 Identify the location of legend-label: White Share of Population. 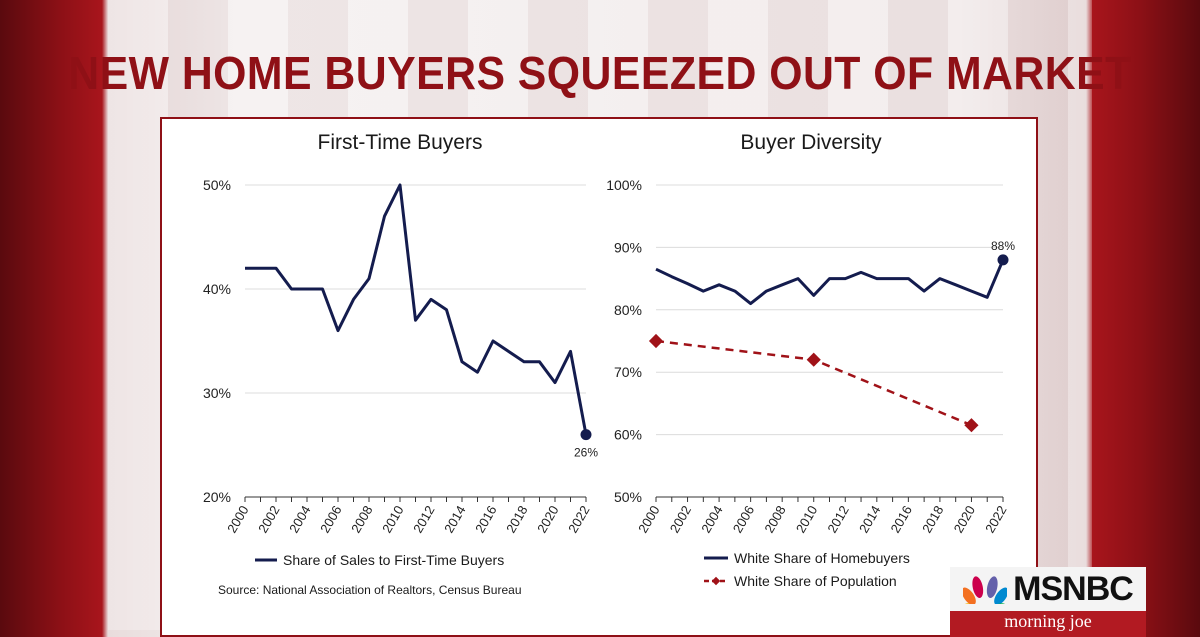
(815, 581).